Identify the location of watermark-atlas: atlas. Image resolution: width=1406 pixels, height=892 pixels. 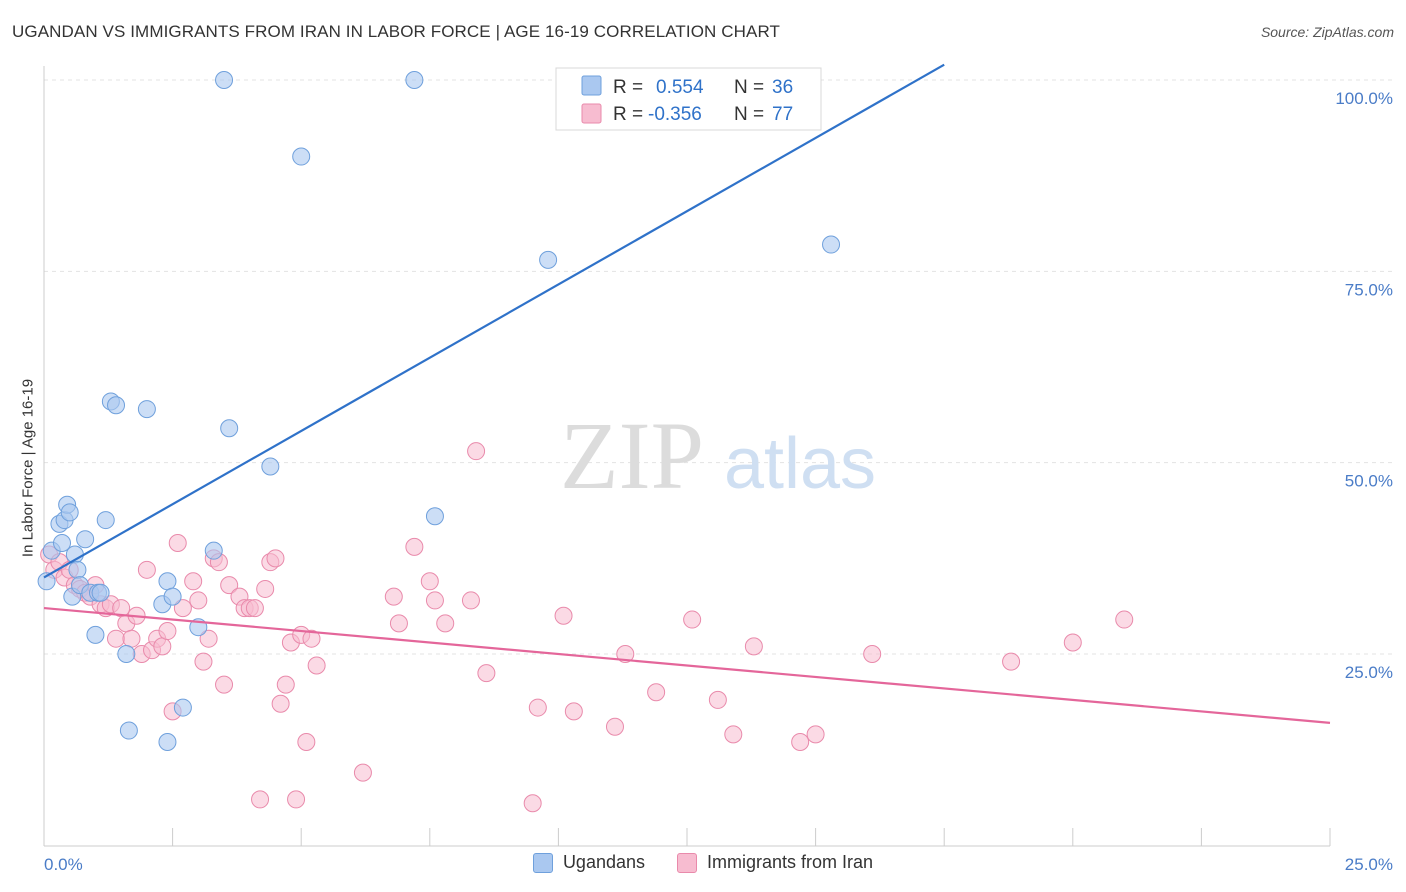
(800, 464).